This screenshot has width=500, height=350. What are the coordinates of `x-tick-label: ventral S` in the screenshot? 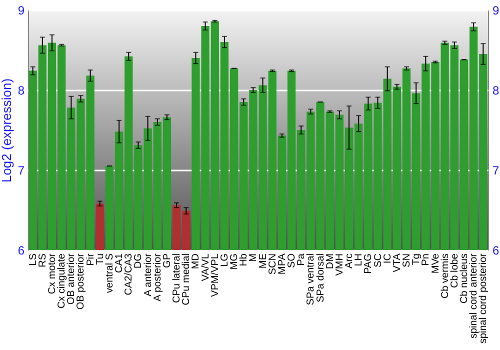 It's located at (110, 273).